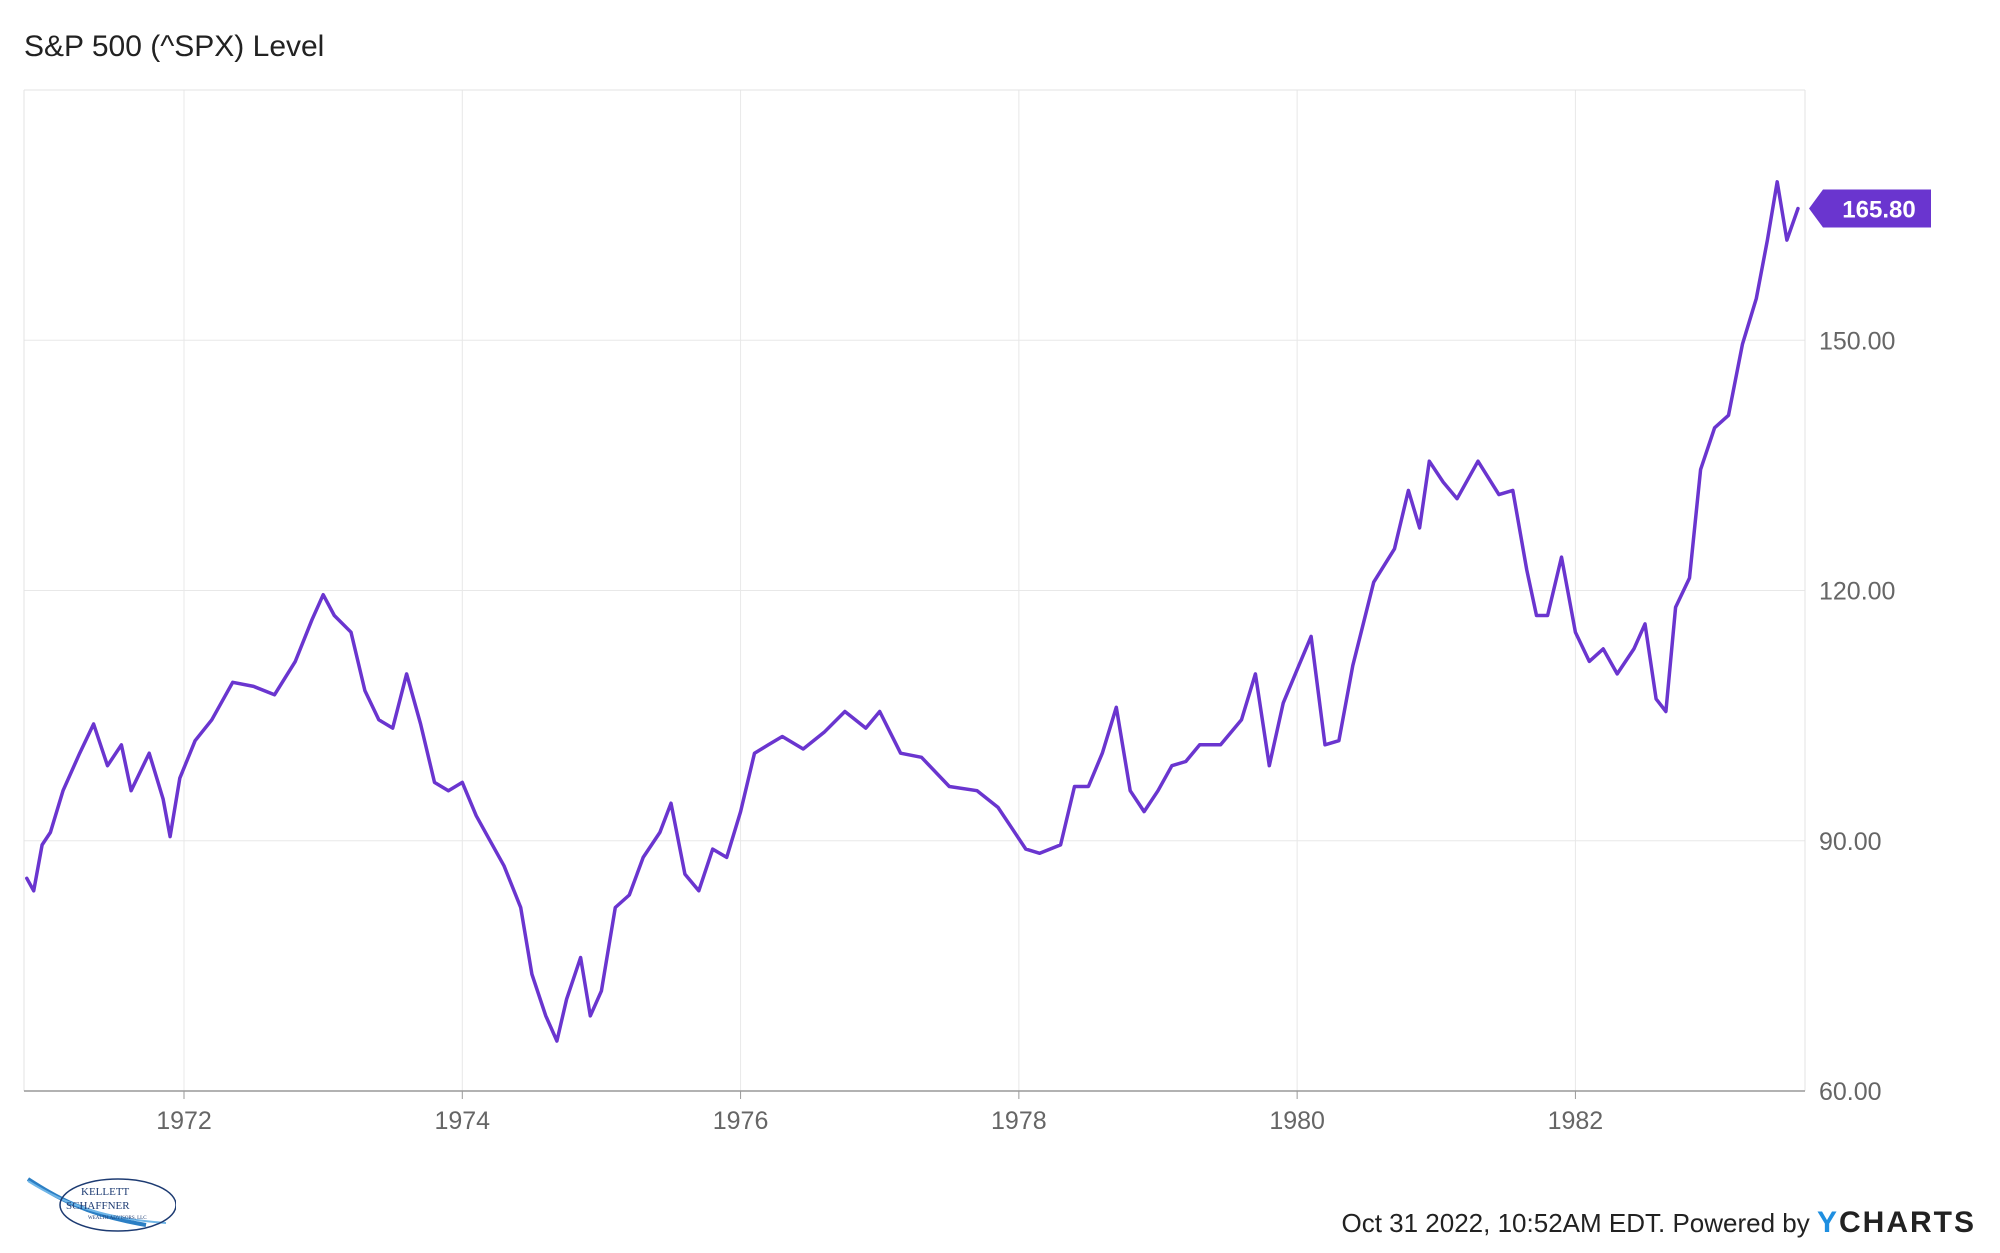 The width and height of the screenshot is (2000, 1253). What do you see at coordinates (174, 46) in the screenshot?
I see `chart-title: S&P 500 (^SPX) Level` at bounding box center [174, 46].